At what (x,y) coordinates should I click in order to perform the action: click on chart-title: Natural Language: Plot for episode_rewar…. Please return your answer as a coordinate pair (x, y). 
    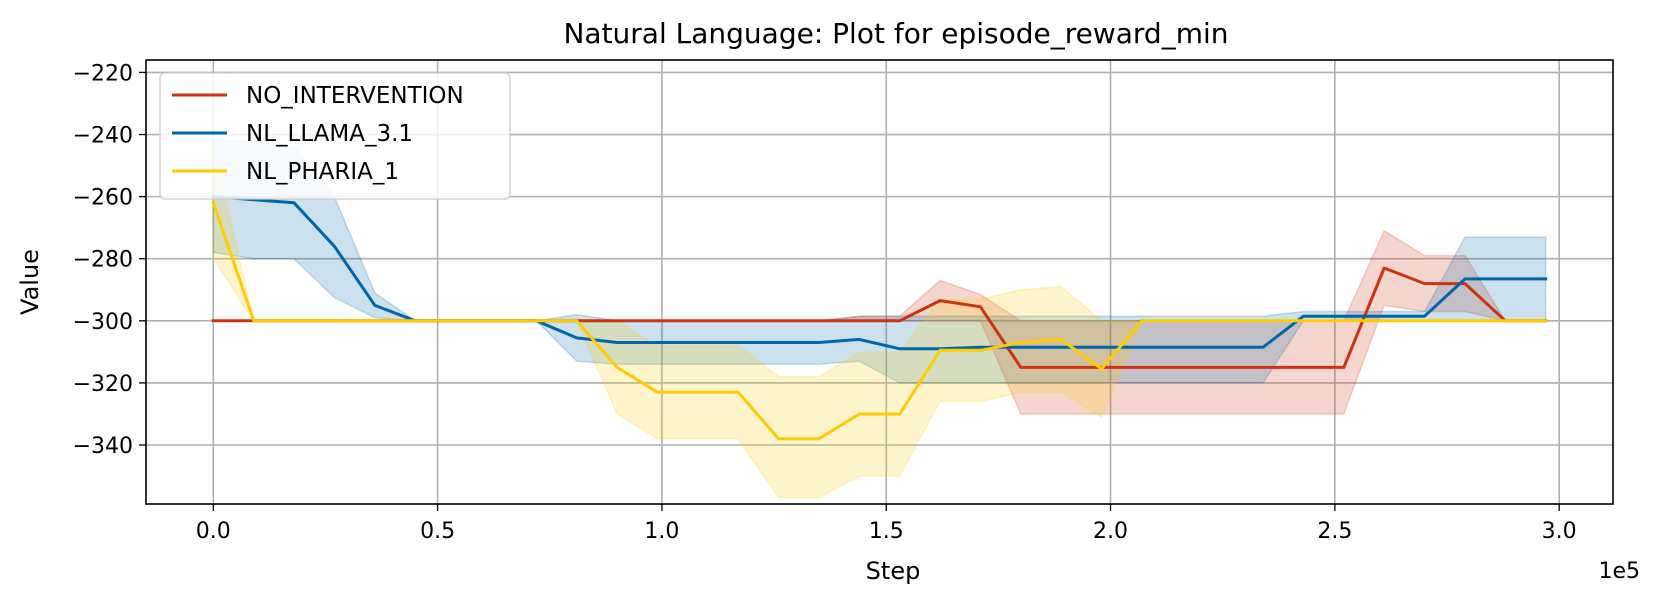
    Looking at the image, I should click on (895, 33).